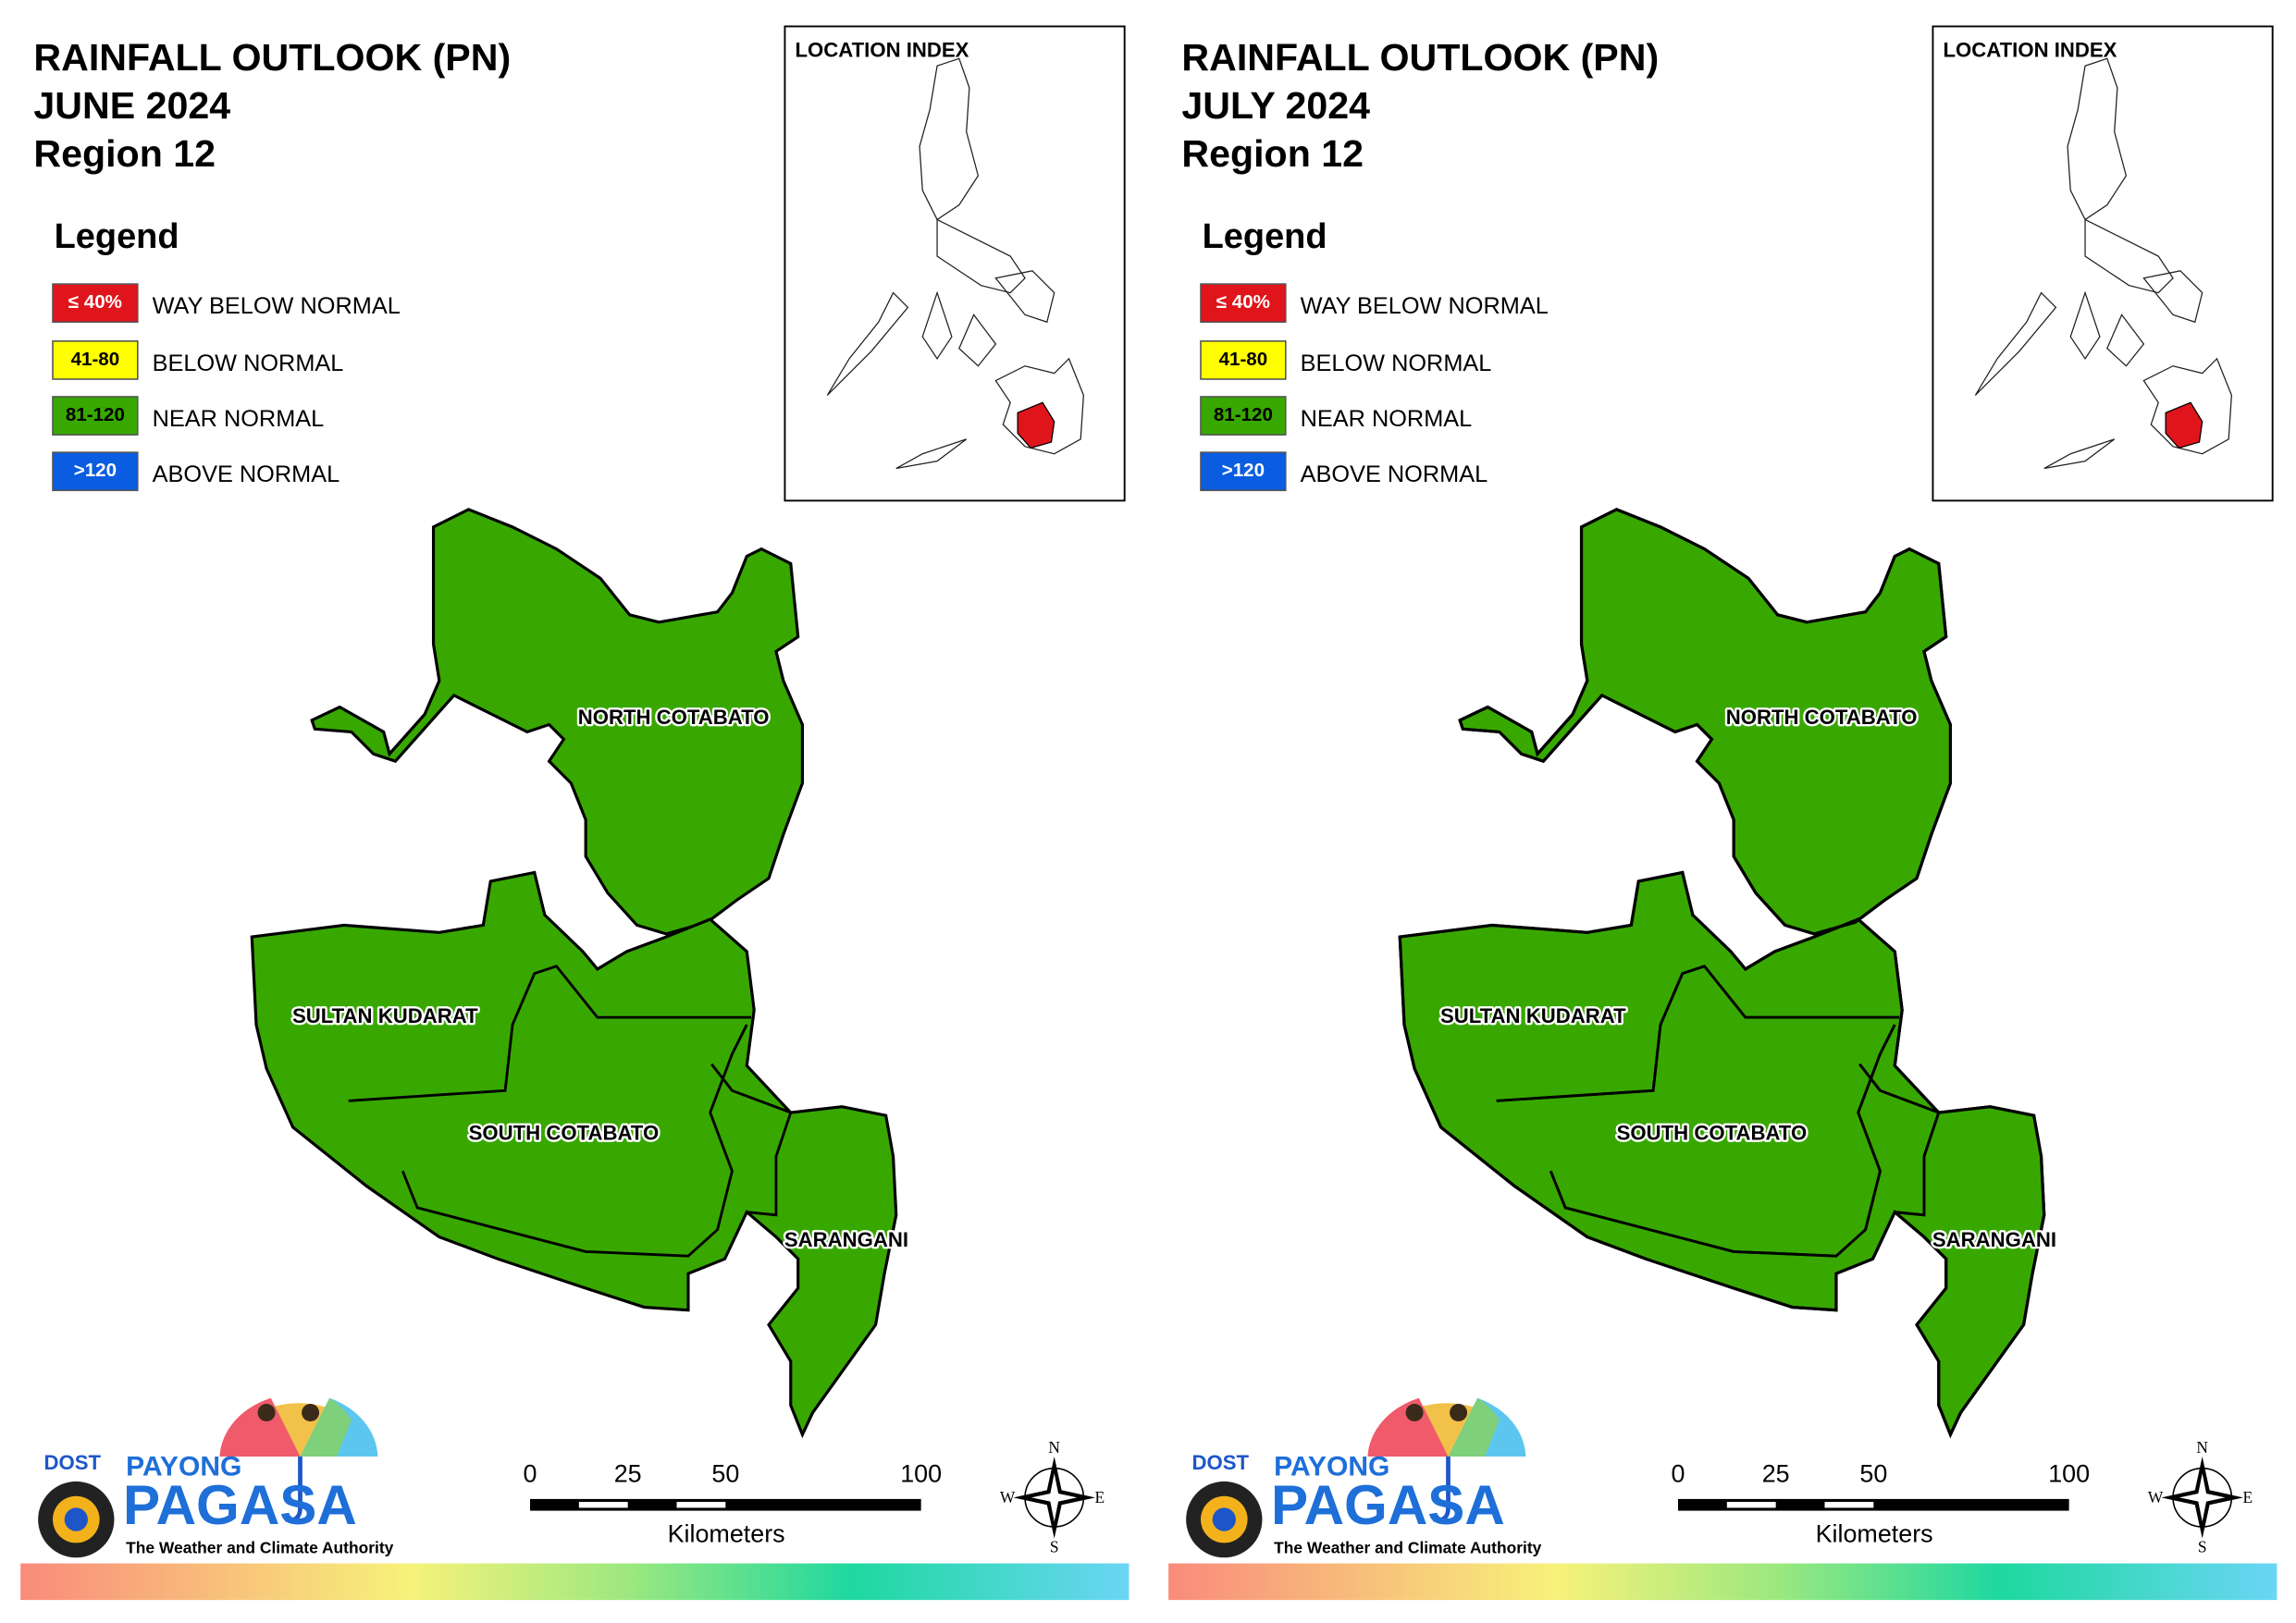 The width and height of the screenshot is (2296, 1623). Describe the element at coordinates (1275, 105) in the screenshot. I see `title-line: JULY 2024` at that location.